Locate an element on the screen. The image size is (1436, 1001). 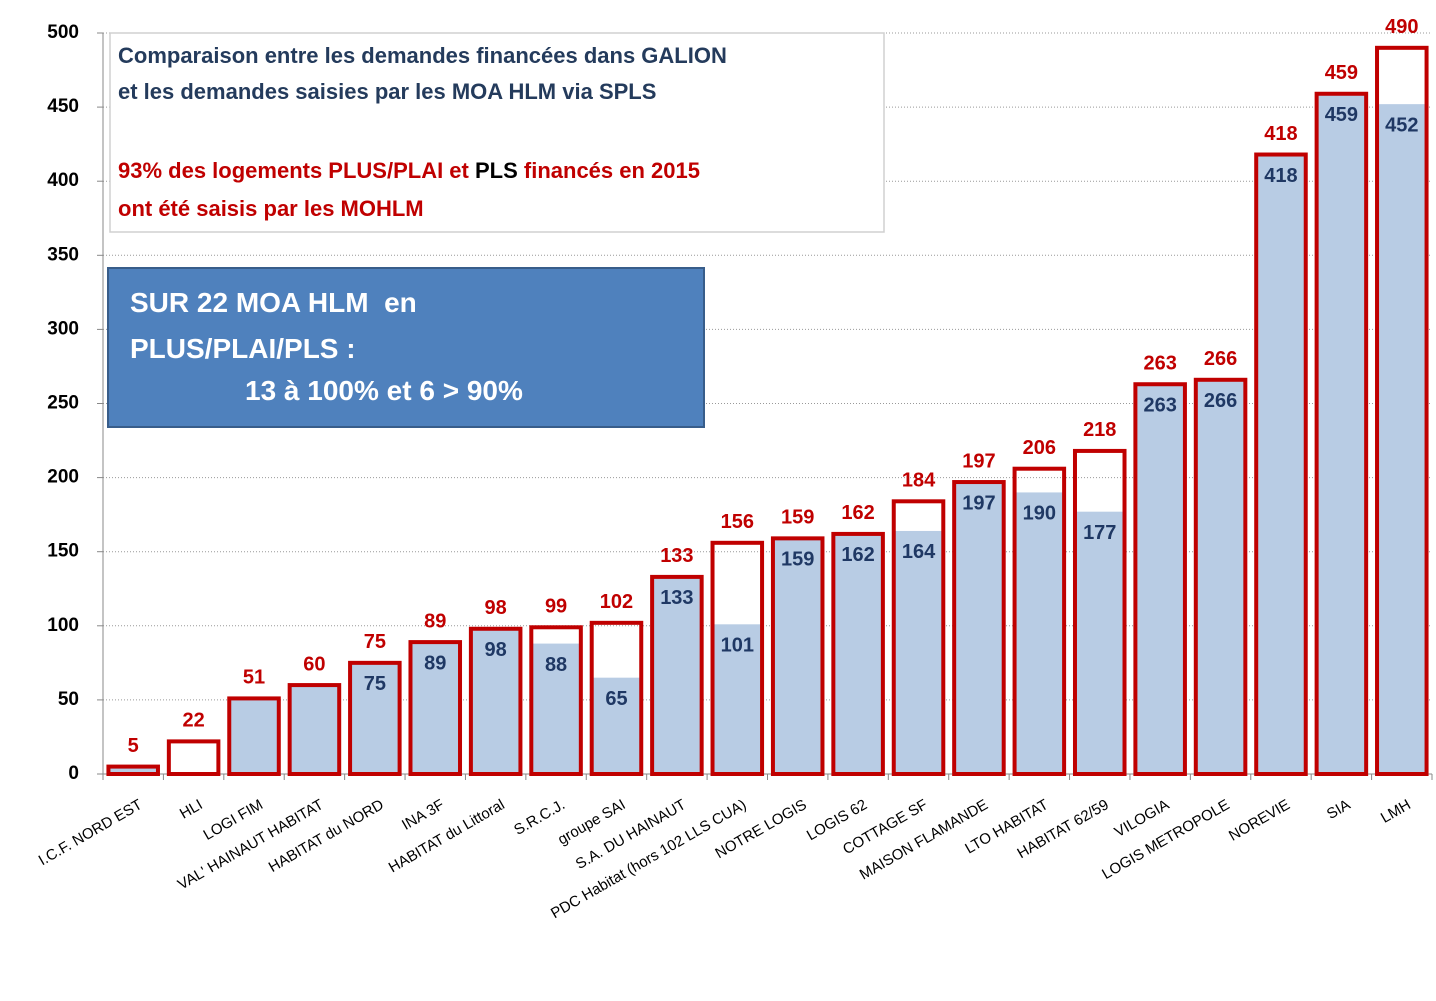
value-label-financees: 5 is located at coordinates (133, 746).